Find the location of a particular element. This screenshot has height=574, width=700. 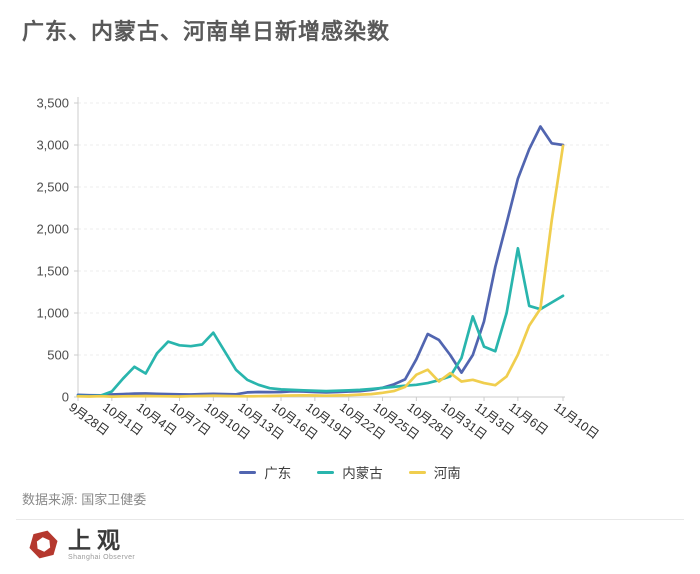

y-tick-label: 3,500 is located at coordinates (52, 103).